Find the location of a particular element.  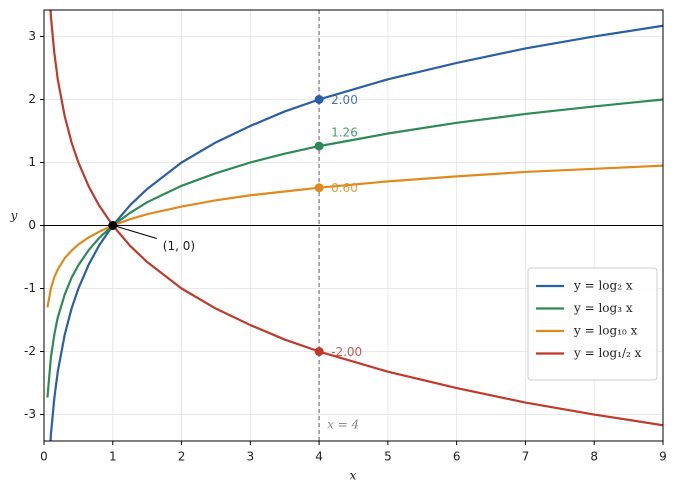

x-tick-label: 7 is located at coordinates (526, 457).